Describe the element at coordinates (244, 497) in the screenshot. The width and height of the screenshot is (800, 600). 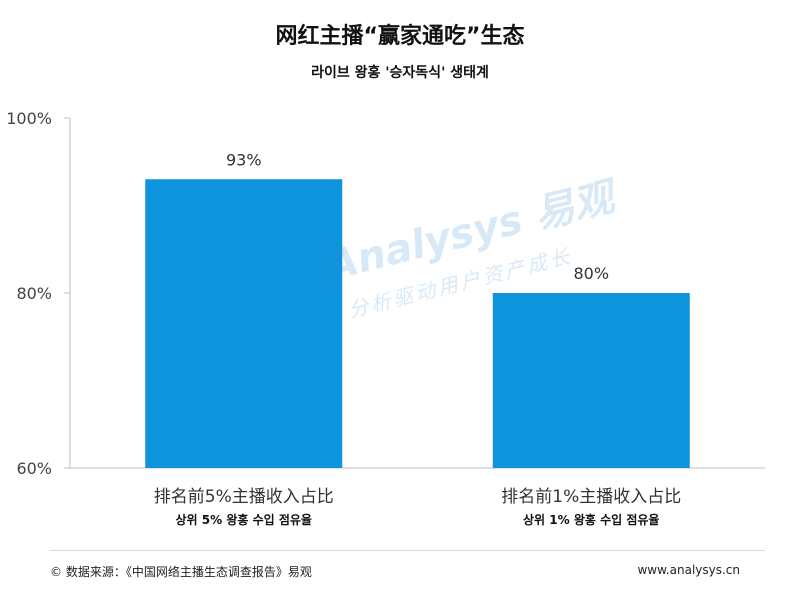
I see `category-label: 排名前5%主播收入占比` at that location.